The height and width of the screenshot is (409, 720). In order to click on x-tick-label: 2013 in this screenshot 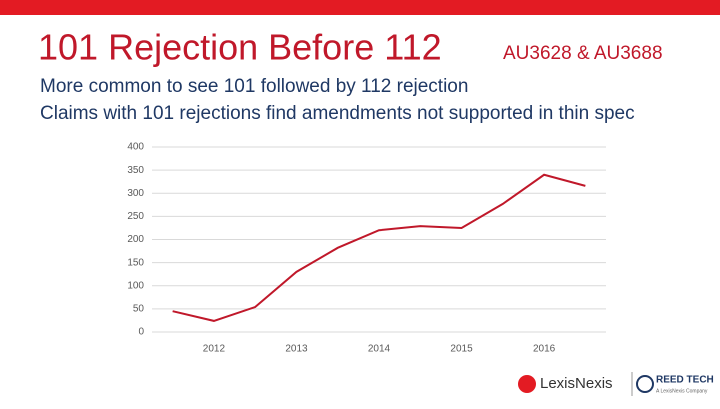, I will do `click(296, 349)`.